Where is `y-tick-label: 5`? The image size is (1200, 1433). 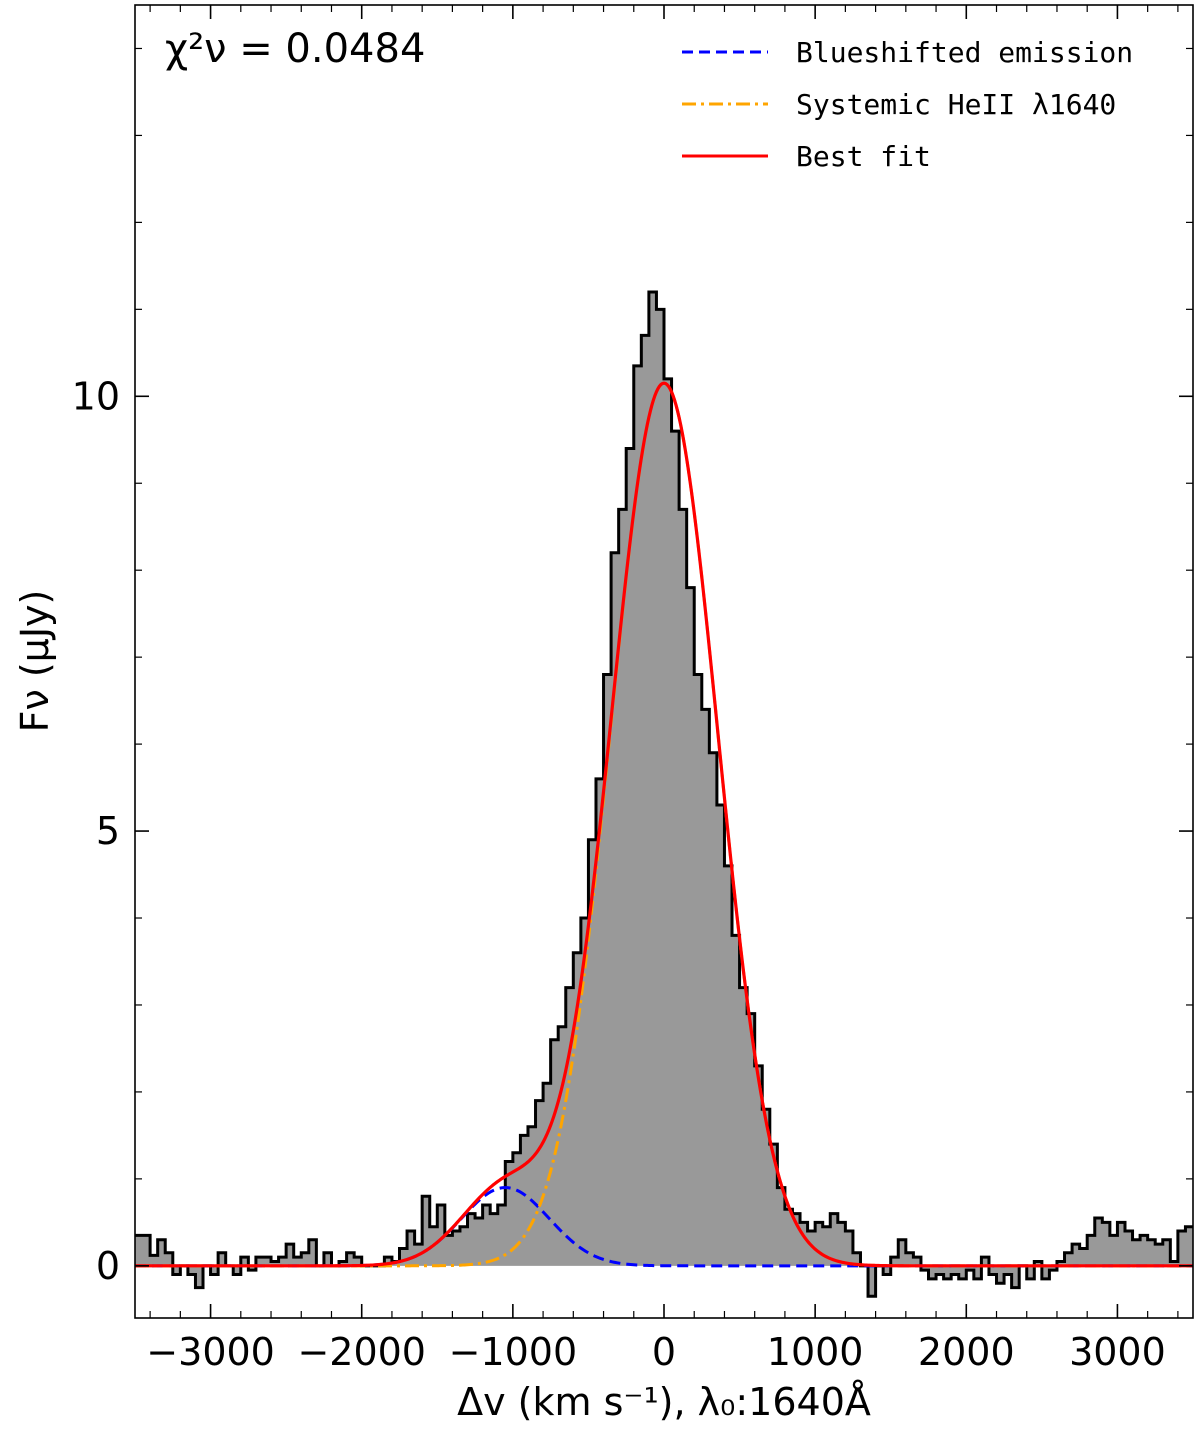 y-tick-label: 5 is located at coordinates (108, 831).